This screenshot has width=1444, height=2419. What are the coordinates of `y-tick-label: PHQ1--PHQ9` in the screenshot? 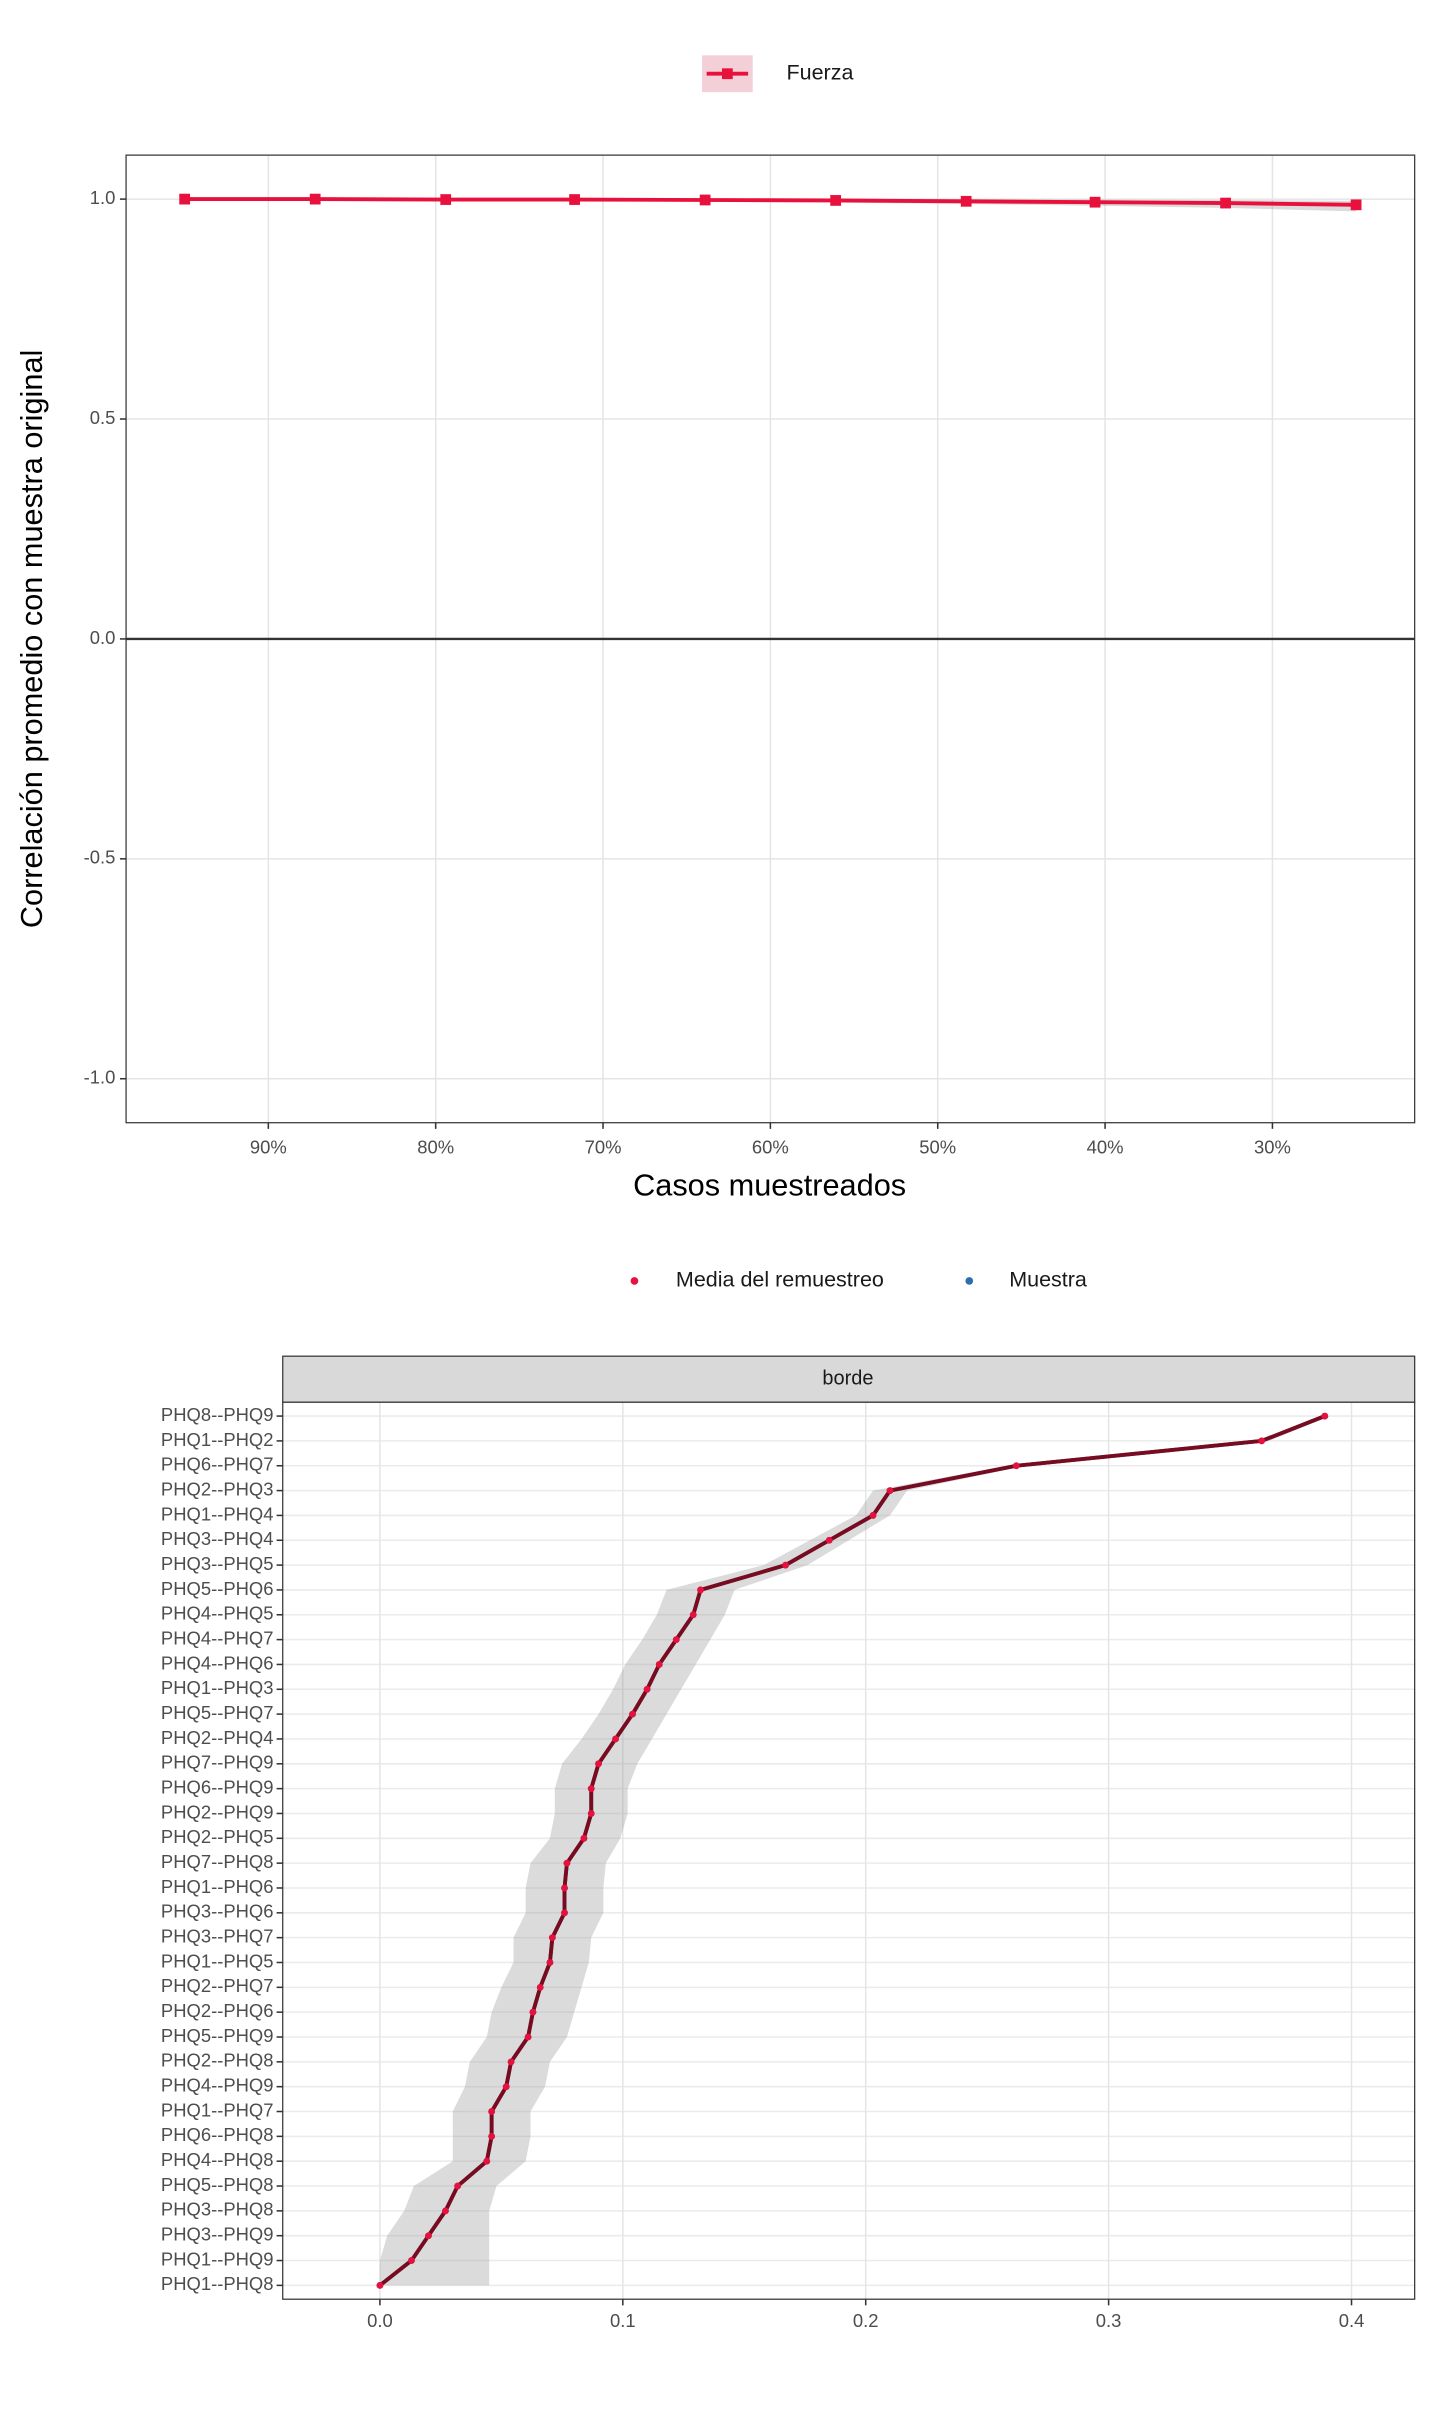 It's located at (217, 2258).